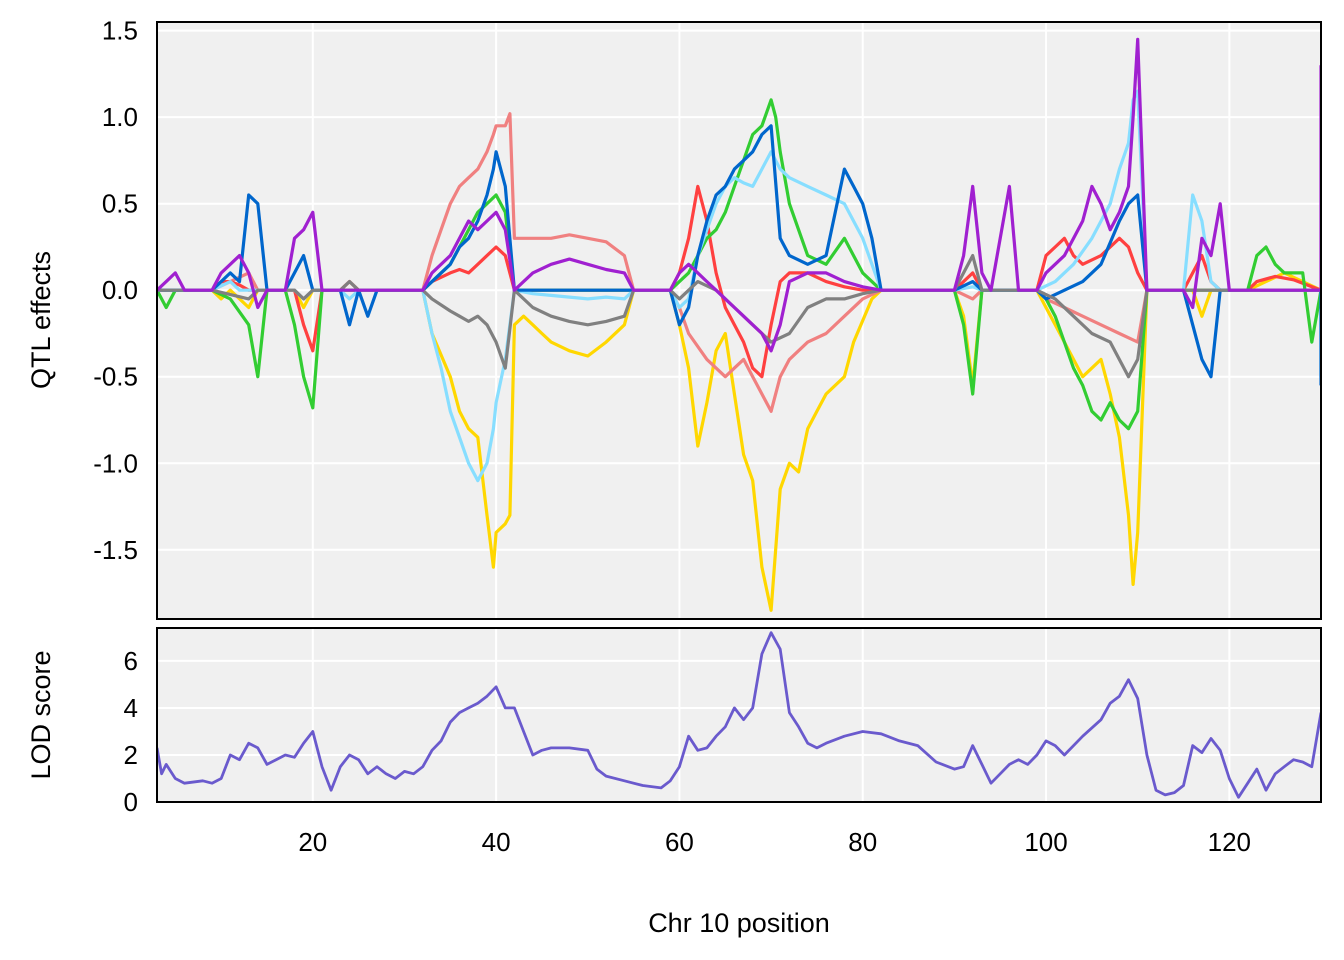 The image size is (1344, 960). Describe the element at coordinates (120, 31) in the screenshot. I see `effects-y-tick-label: 1.5` at that location.